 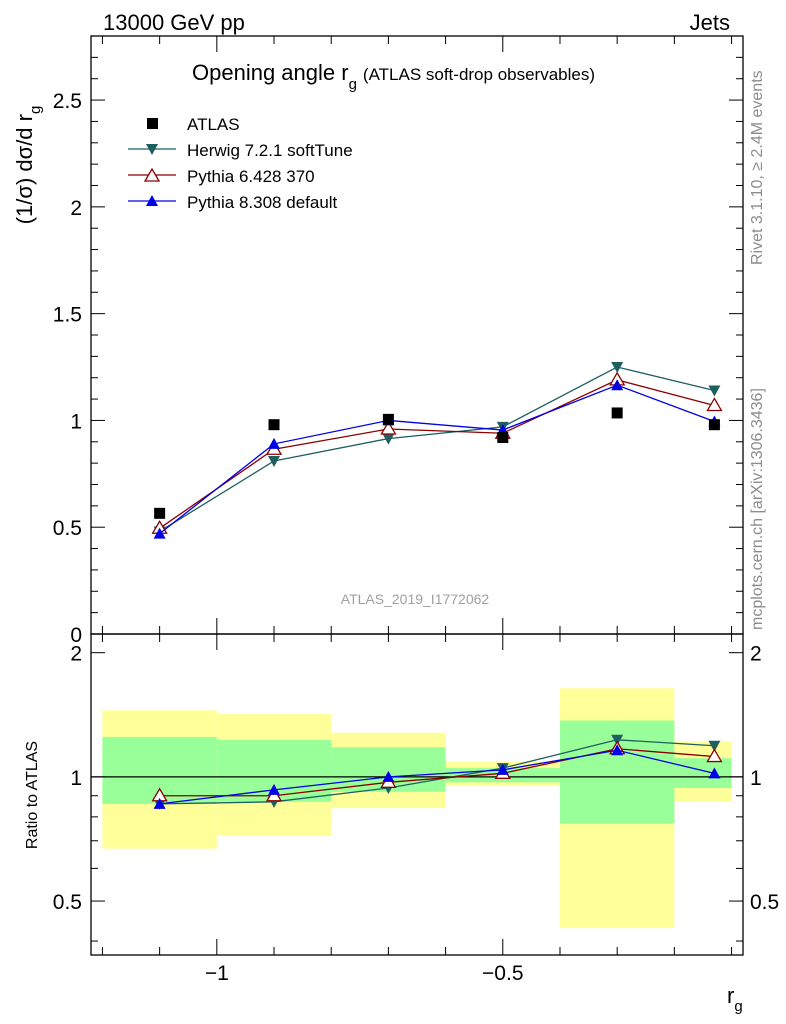 I want to click on main-line-herwig, so click(x=437, y=449).